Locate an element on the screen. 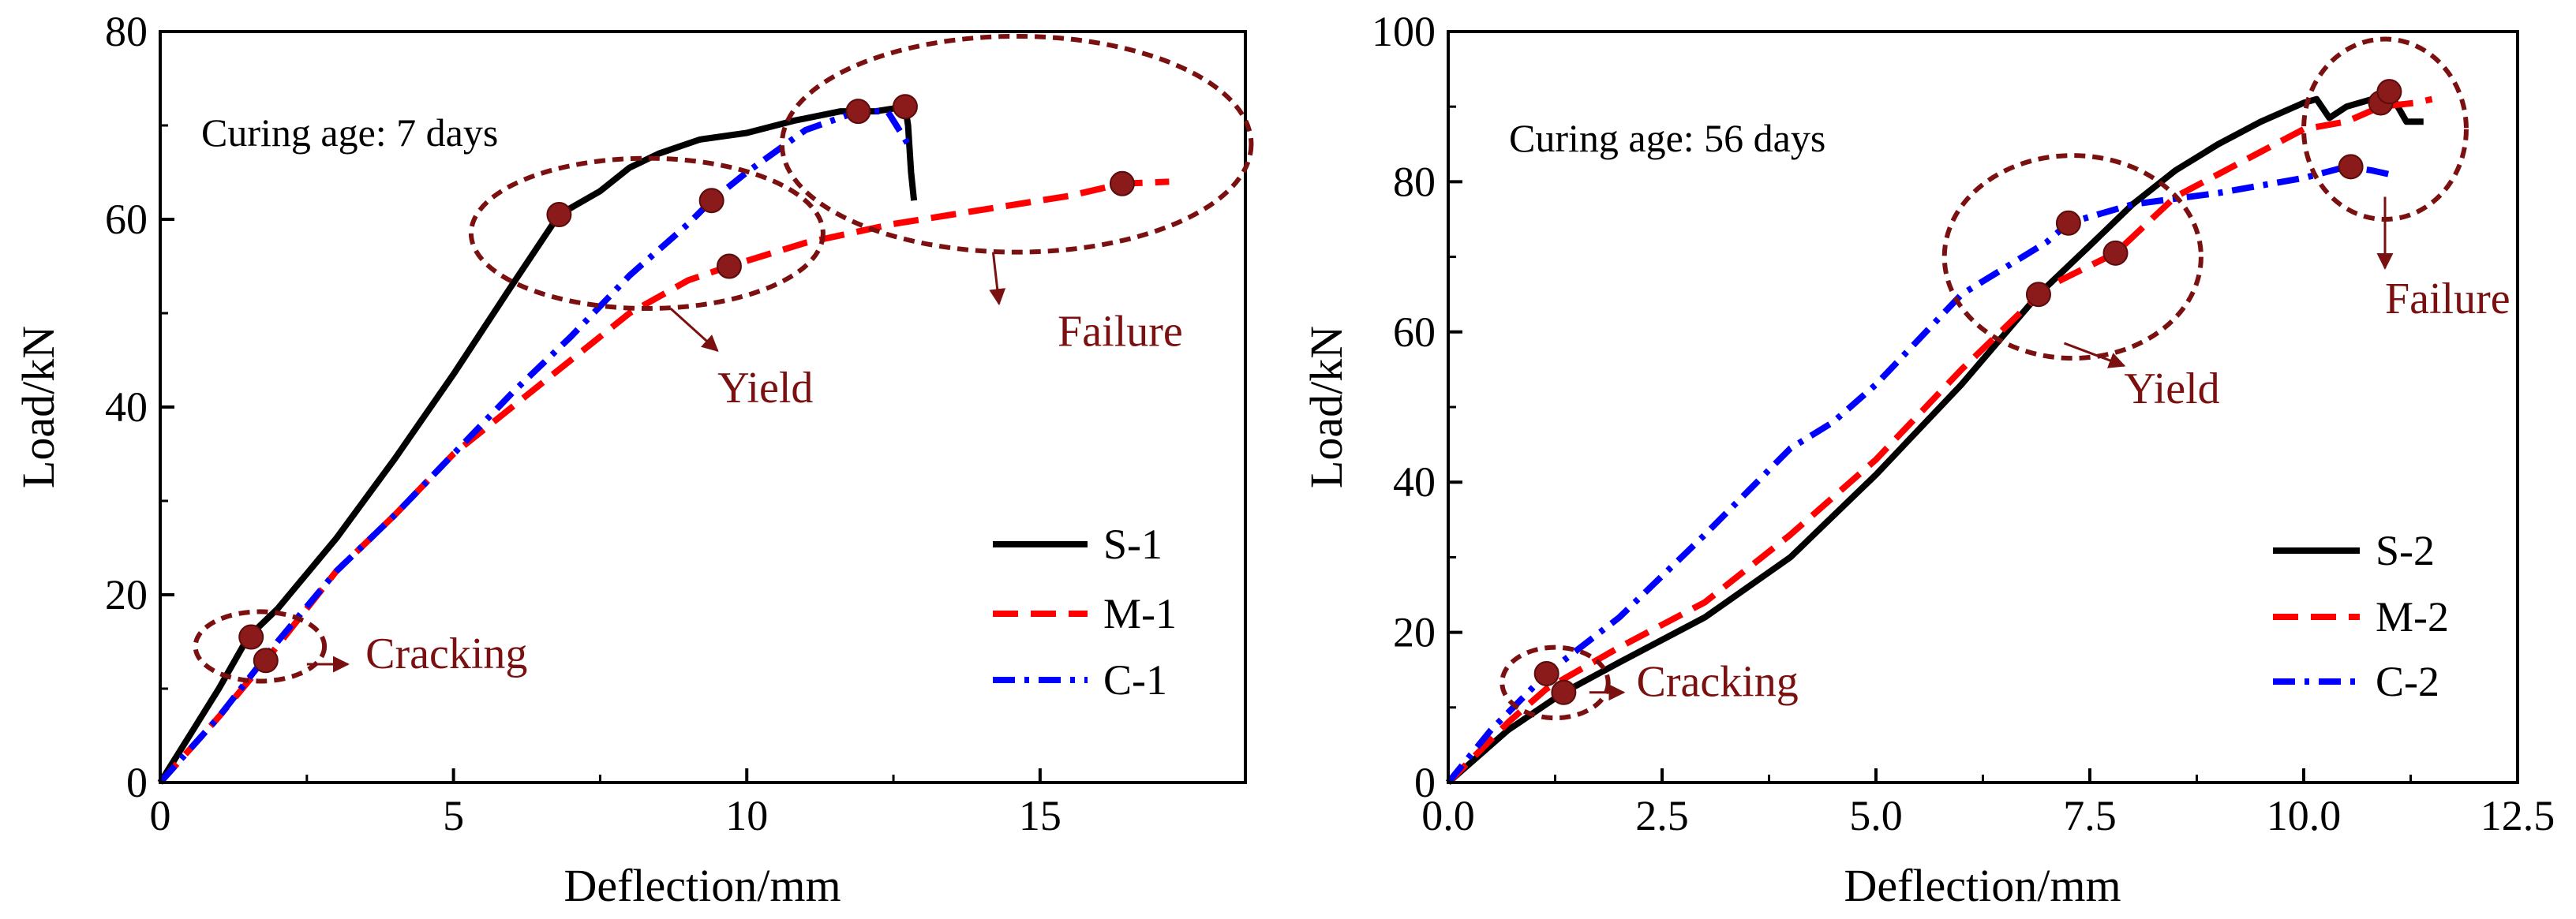 The height and width of the screenshot is (919, 2576). legend-label-s-2: S-2 is located at coordinates (2405, 550).